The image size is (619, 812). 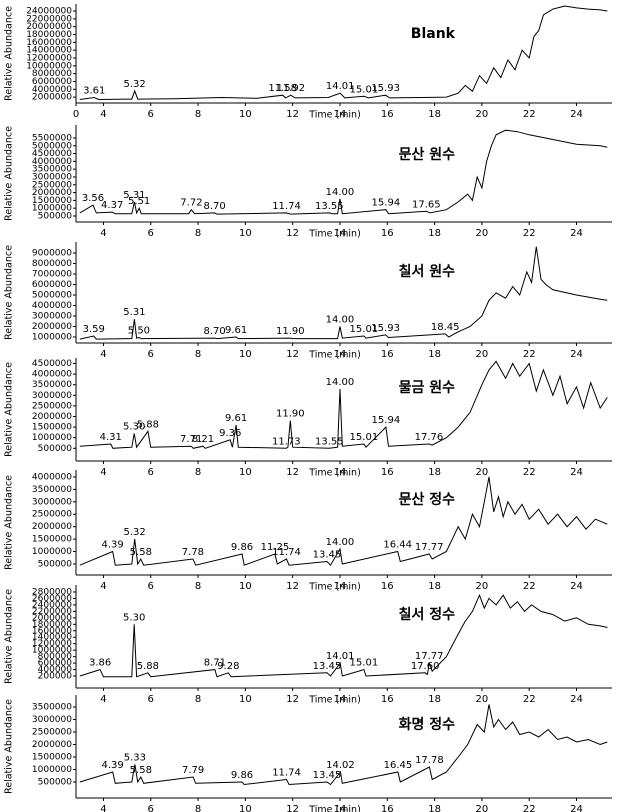 What do you see at coordinates (100, 663) in the screenshot?
I see `peak-label: 3.86` at bounding box center [100, 663].